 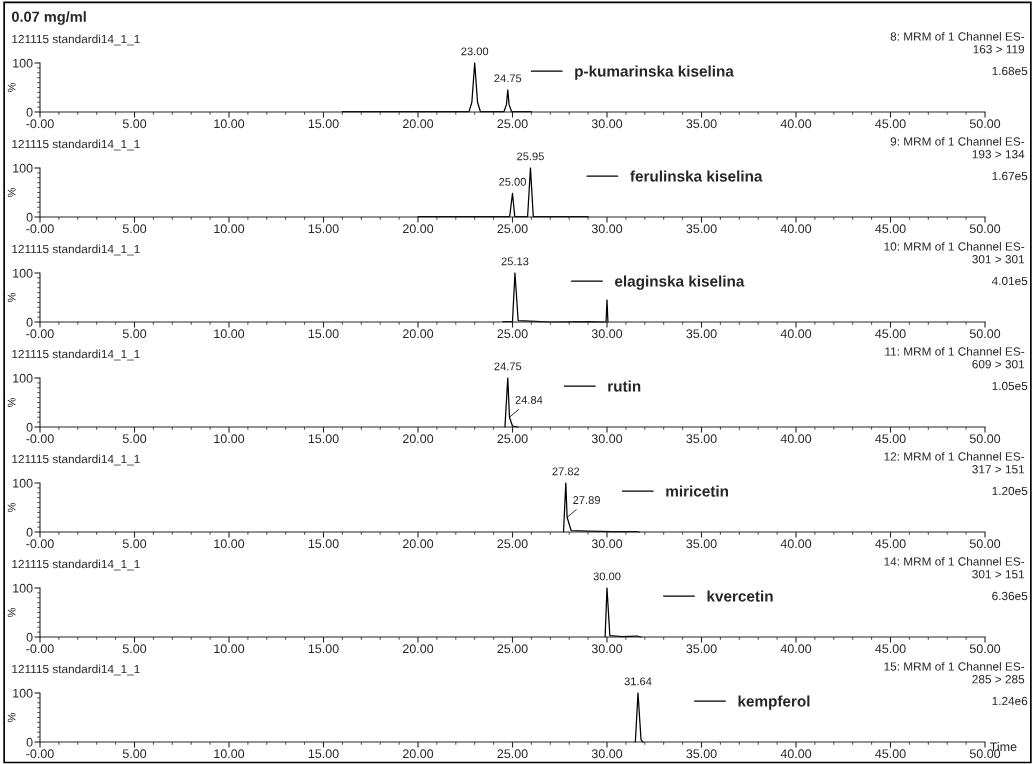 What do you see at coordinates (508, 366) in the screenshot?
I see `annotation: 24.75` at bounding box center [508, 366].